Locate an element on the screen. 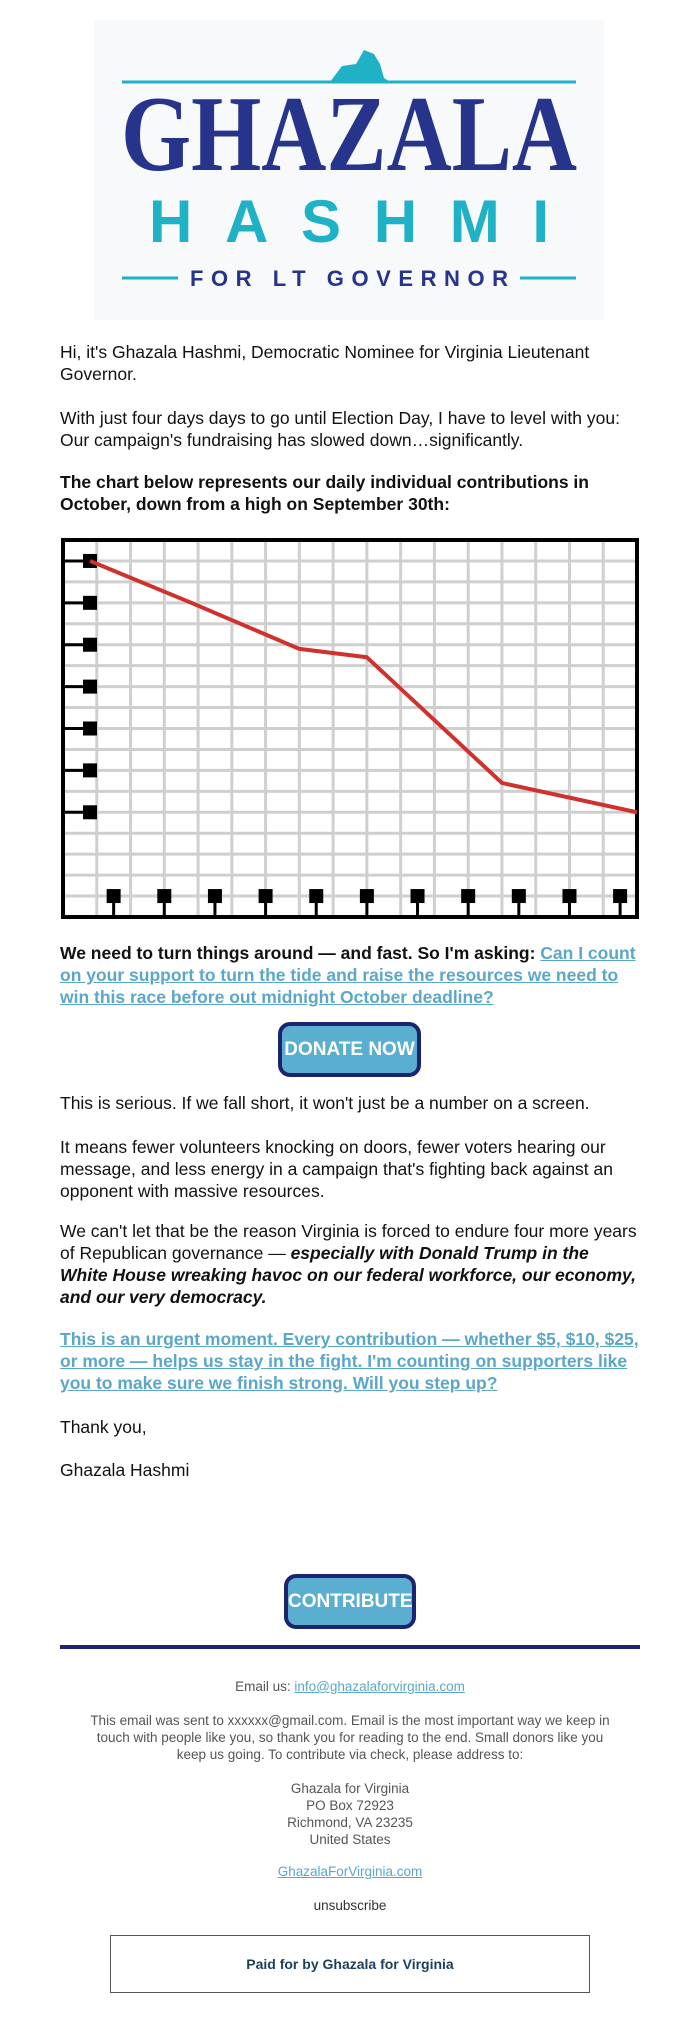  thanks-line: Thank you, is located at coordinates (103, 1427).